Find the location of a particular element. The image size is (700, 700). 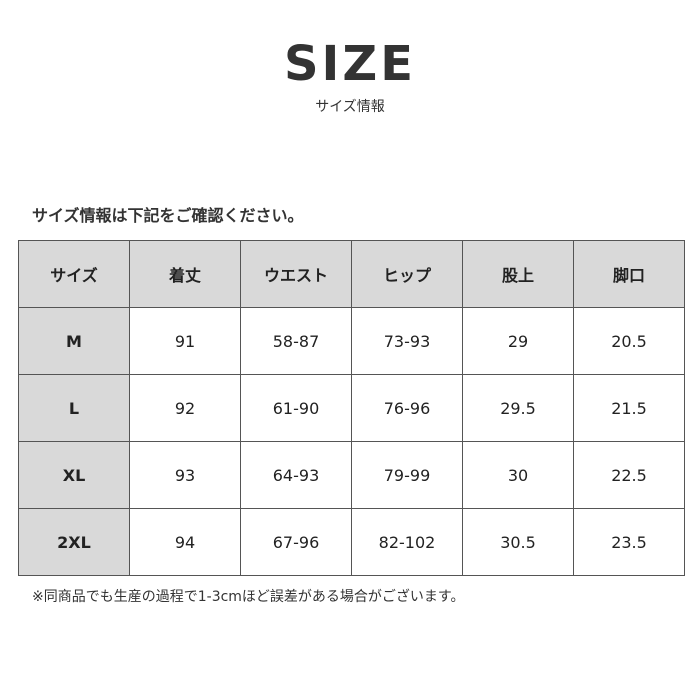

header-row: サイズ 着丈 ウエスト ヒップ 股上 脚口 is located at coordinates (351, 274).